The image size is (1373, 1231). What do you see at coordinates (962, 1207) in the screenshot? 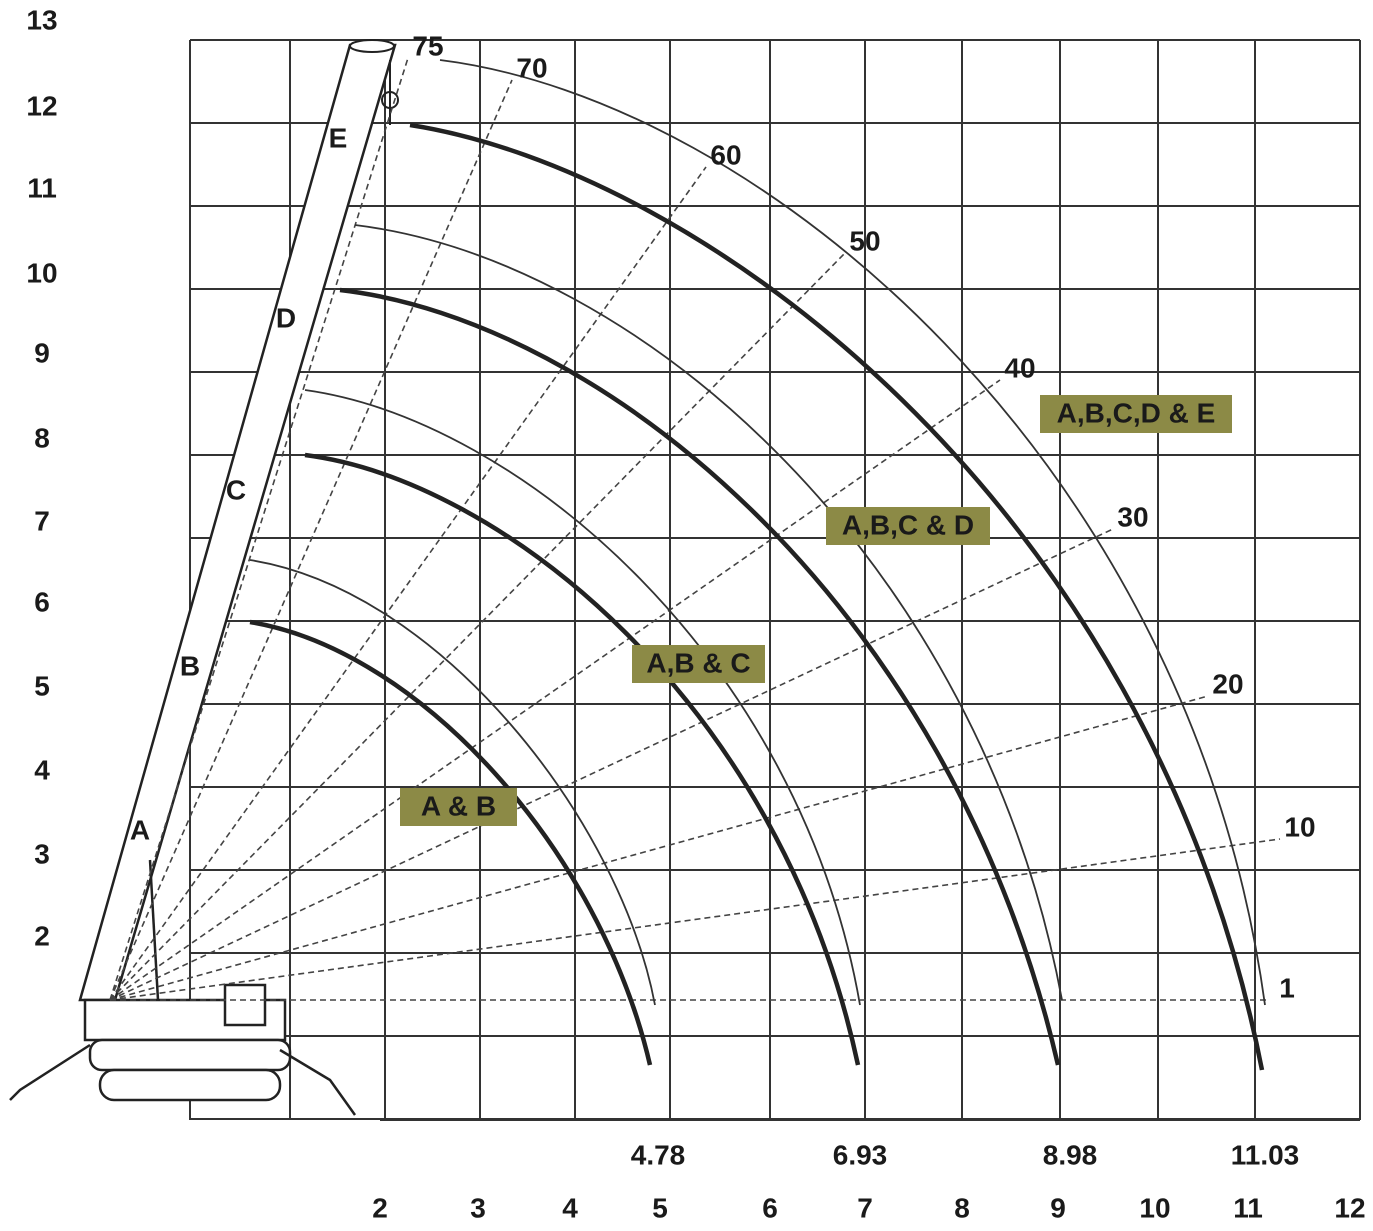
I see `x-axis-label: 8` at bounding box center [962, 1207].